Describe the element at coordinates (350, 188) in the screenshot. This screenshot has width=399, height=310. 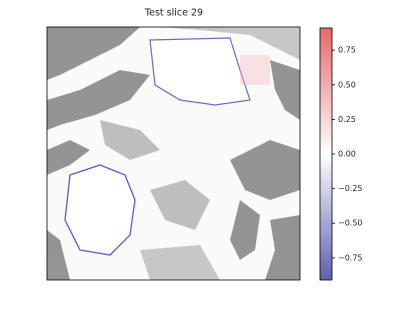
I see `colorbar-tick-label: −0.25` at that location.